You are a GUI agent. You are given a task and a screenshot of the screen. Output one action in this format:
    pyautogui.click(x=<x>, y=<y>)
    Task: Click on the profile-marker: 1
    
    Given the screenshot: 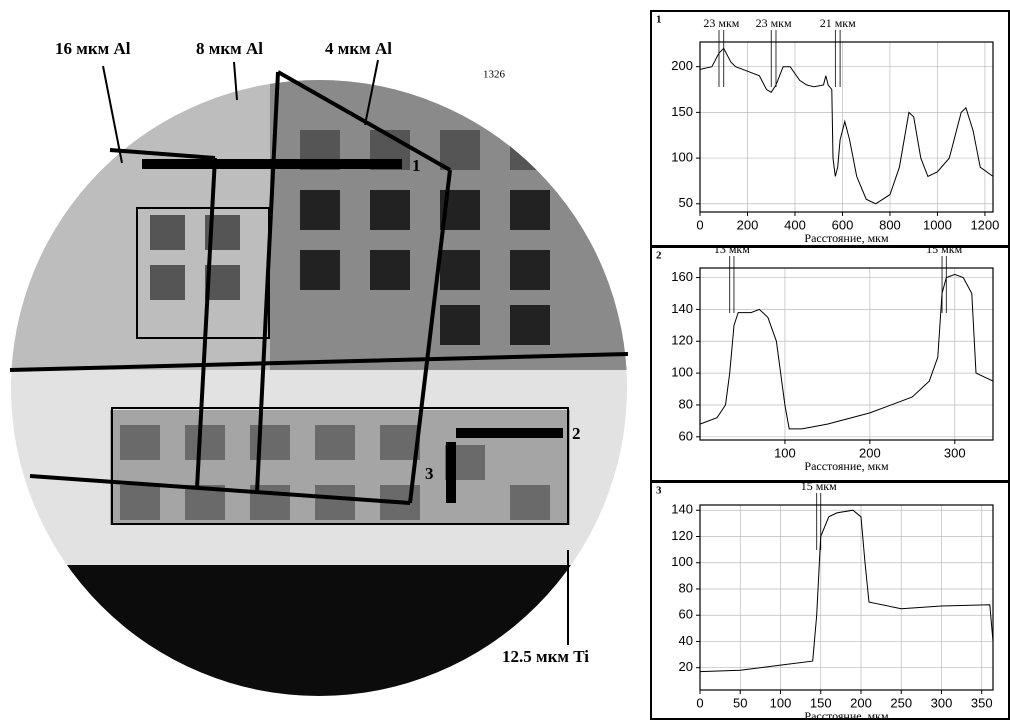 What is the action you would take?
    pyautogui.click(x=416, y=165)
    